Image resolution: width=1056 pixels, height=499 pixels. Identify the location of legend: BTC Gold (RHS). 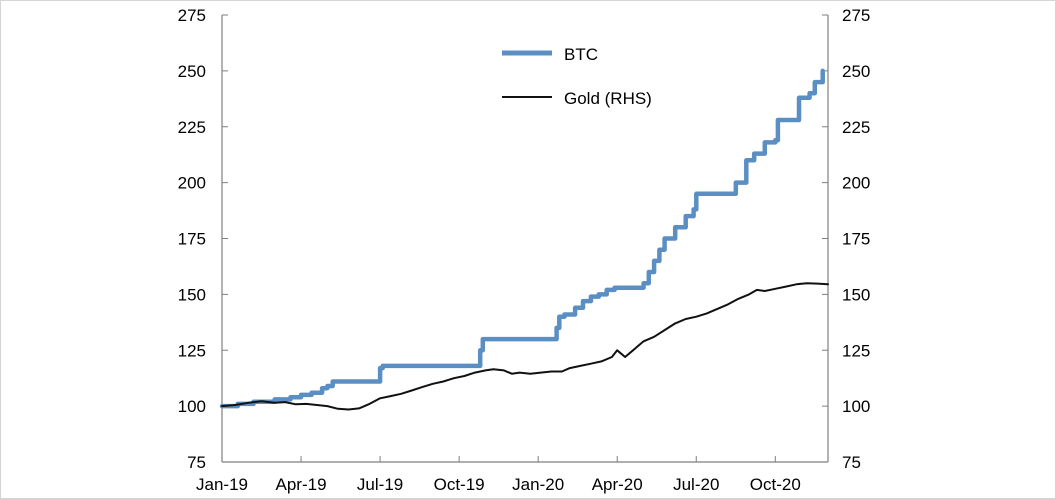
(577, 76).